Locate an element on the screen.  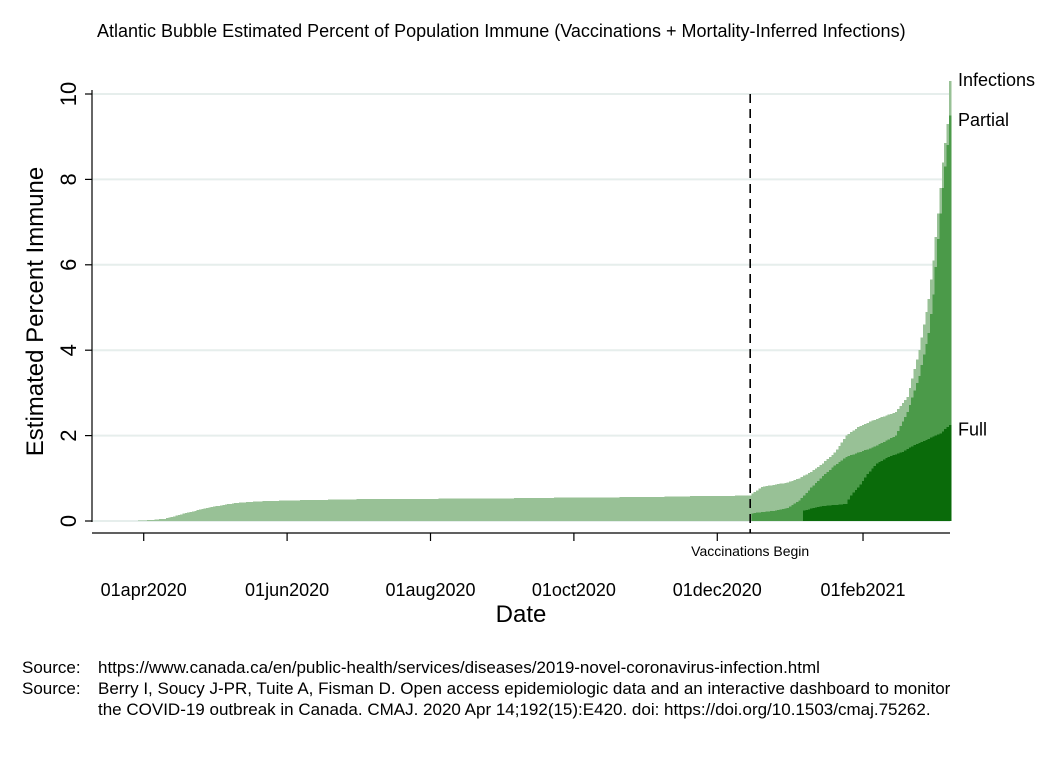
vaccinations-begin-marker: Vaccinations Begin is located at coordinates (750, 326).